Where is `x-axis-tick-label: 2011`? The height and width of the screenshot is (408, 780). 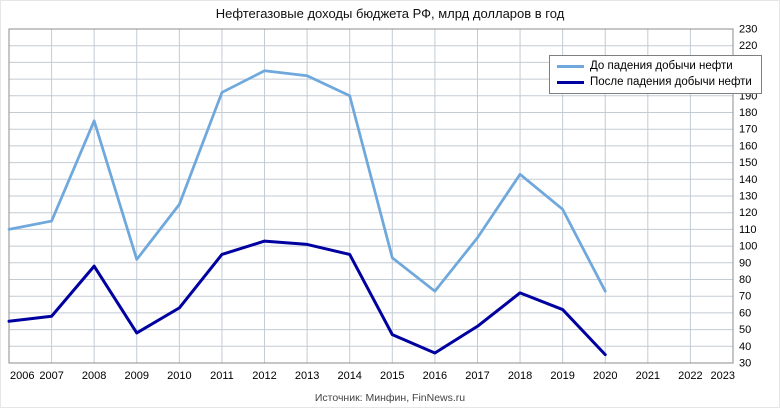
x-axis-tick-label: 2011 is located at coordinates (222, 376).